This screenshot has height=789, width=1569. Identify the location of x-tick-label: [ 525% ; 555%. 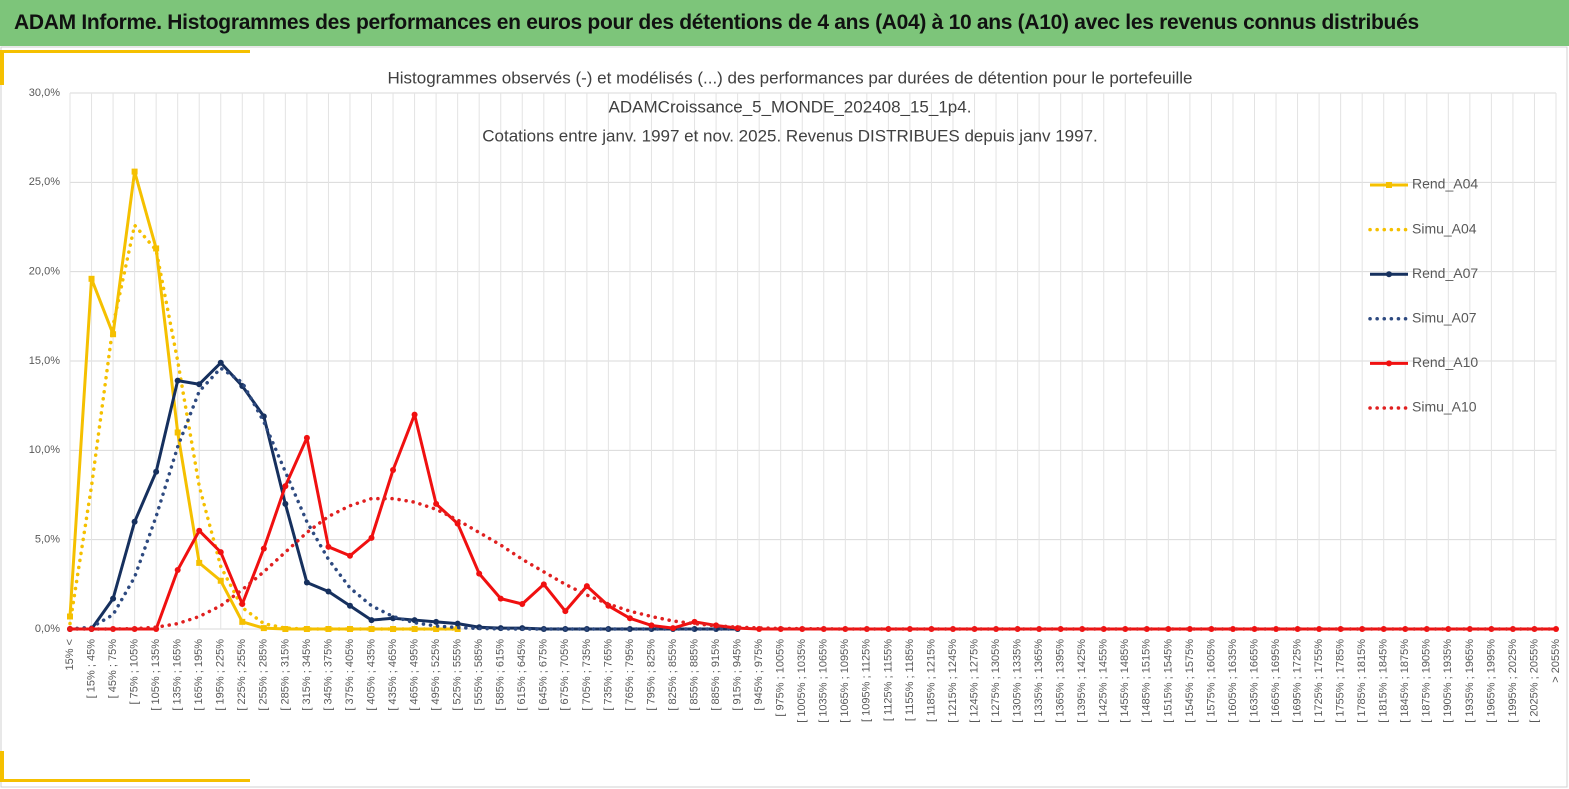
(458, 675).